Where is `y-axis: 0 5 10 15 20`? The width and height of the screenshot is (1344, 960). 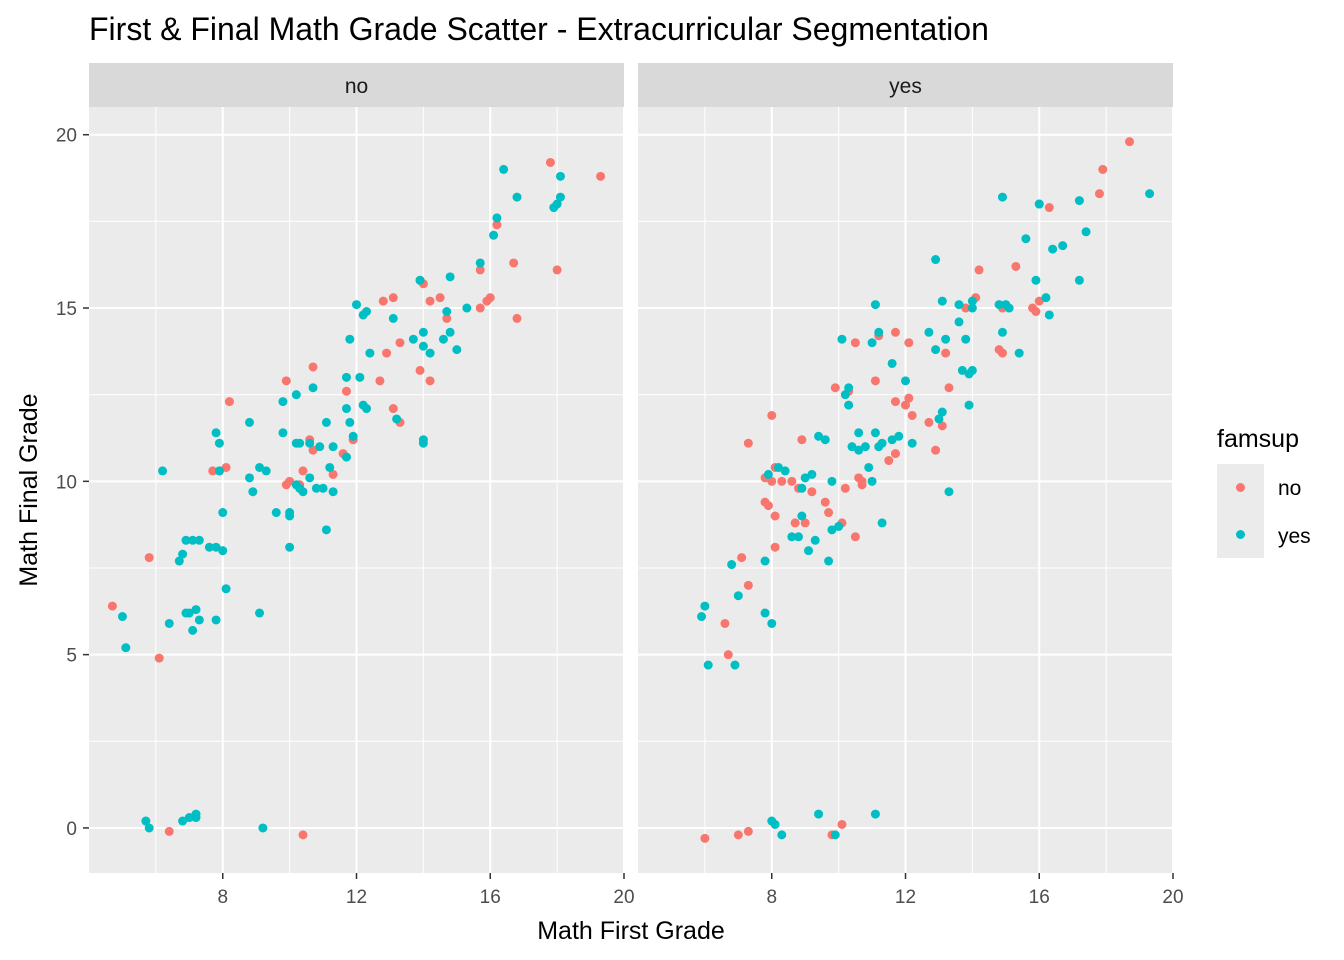
y-axis: 0 5 10 15 20 is located at coordinates (72, 483).